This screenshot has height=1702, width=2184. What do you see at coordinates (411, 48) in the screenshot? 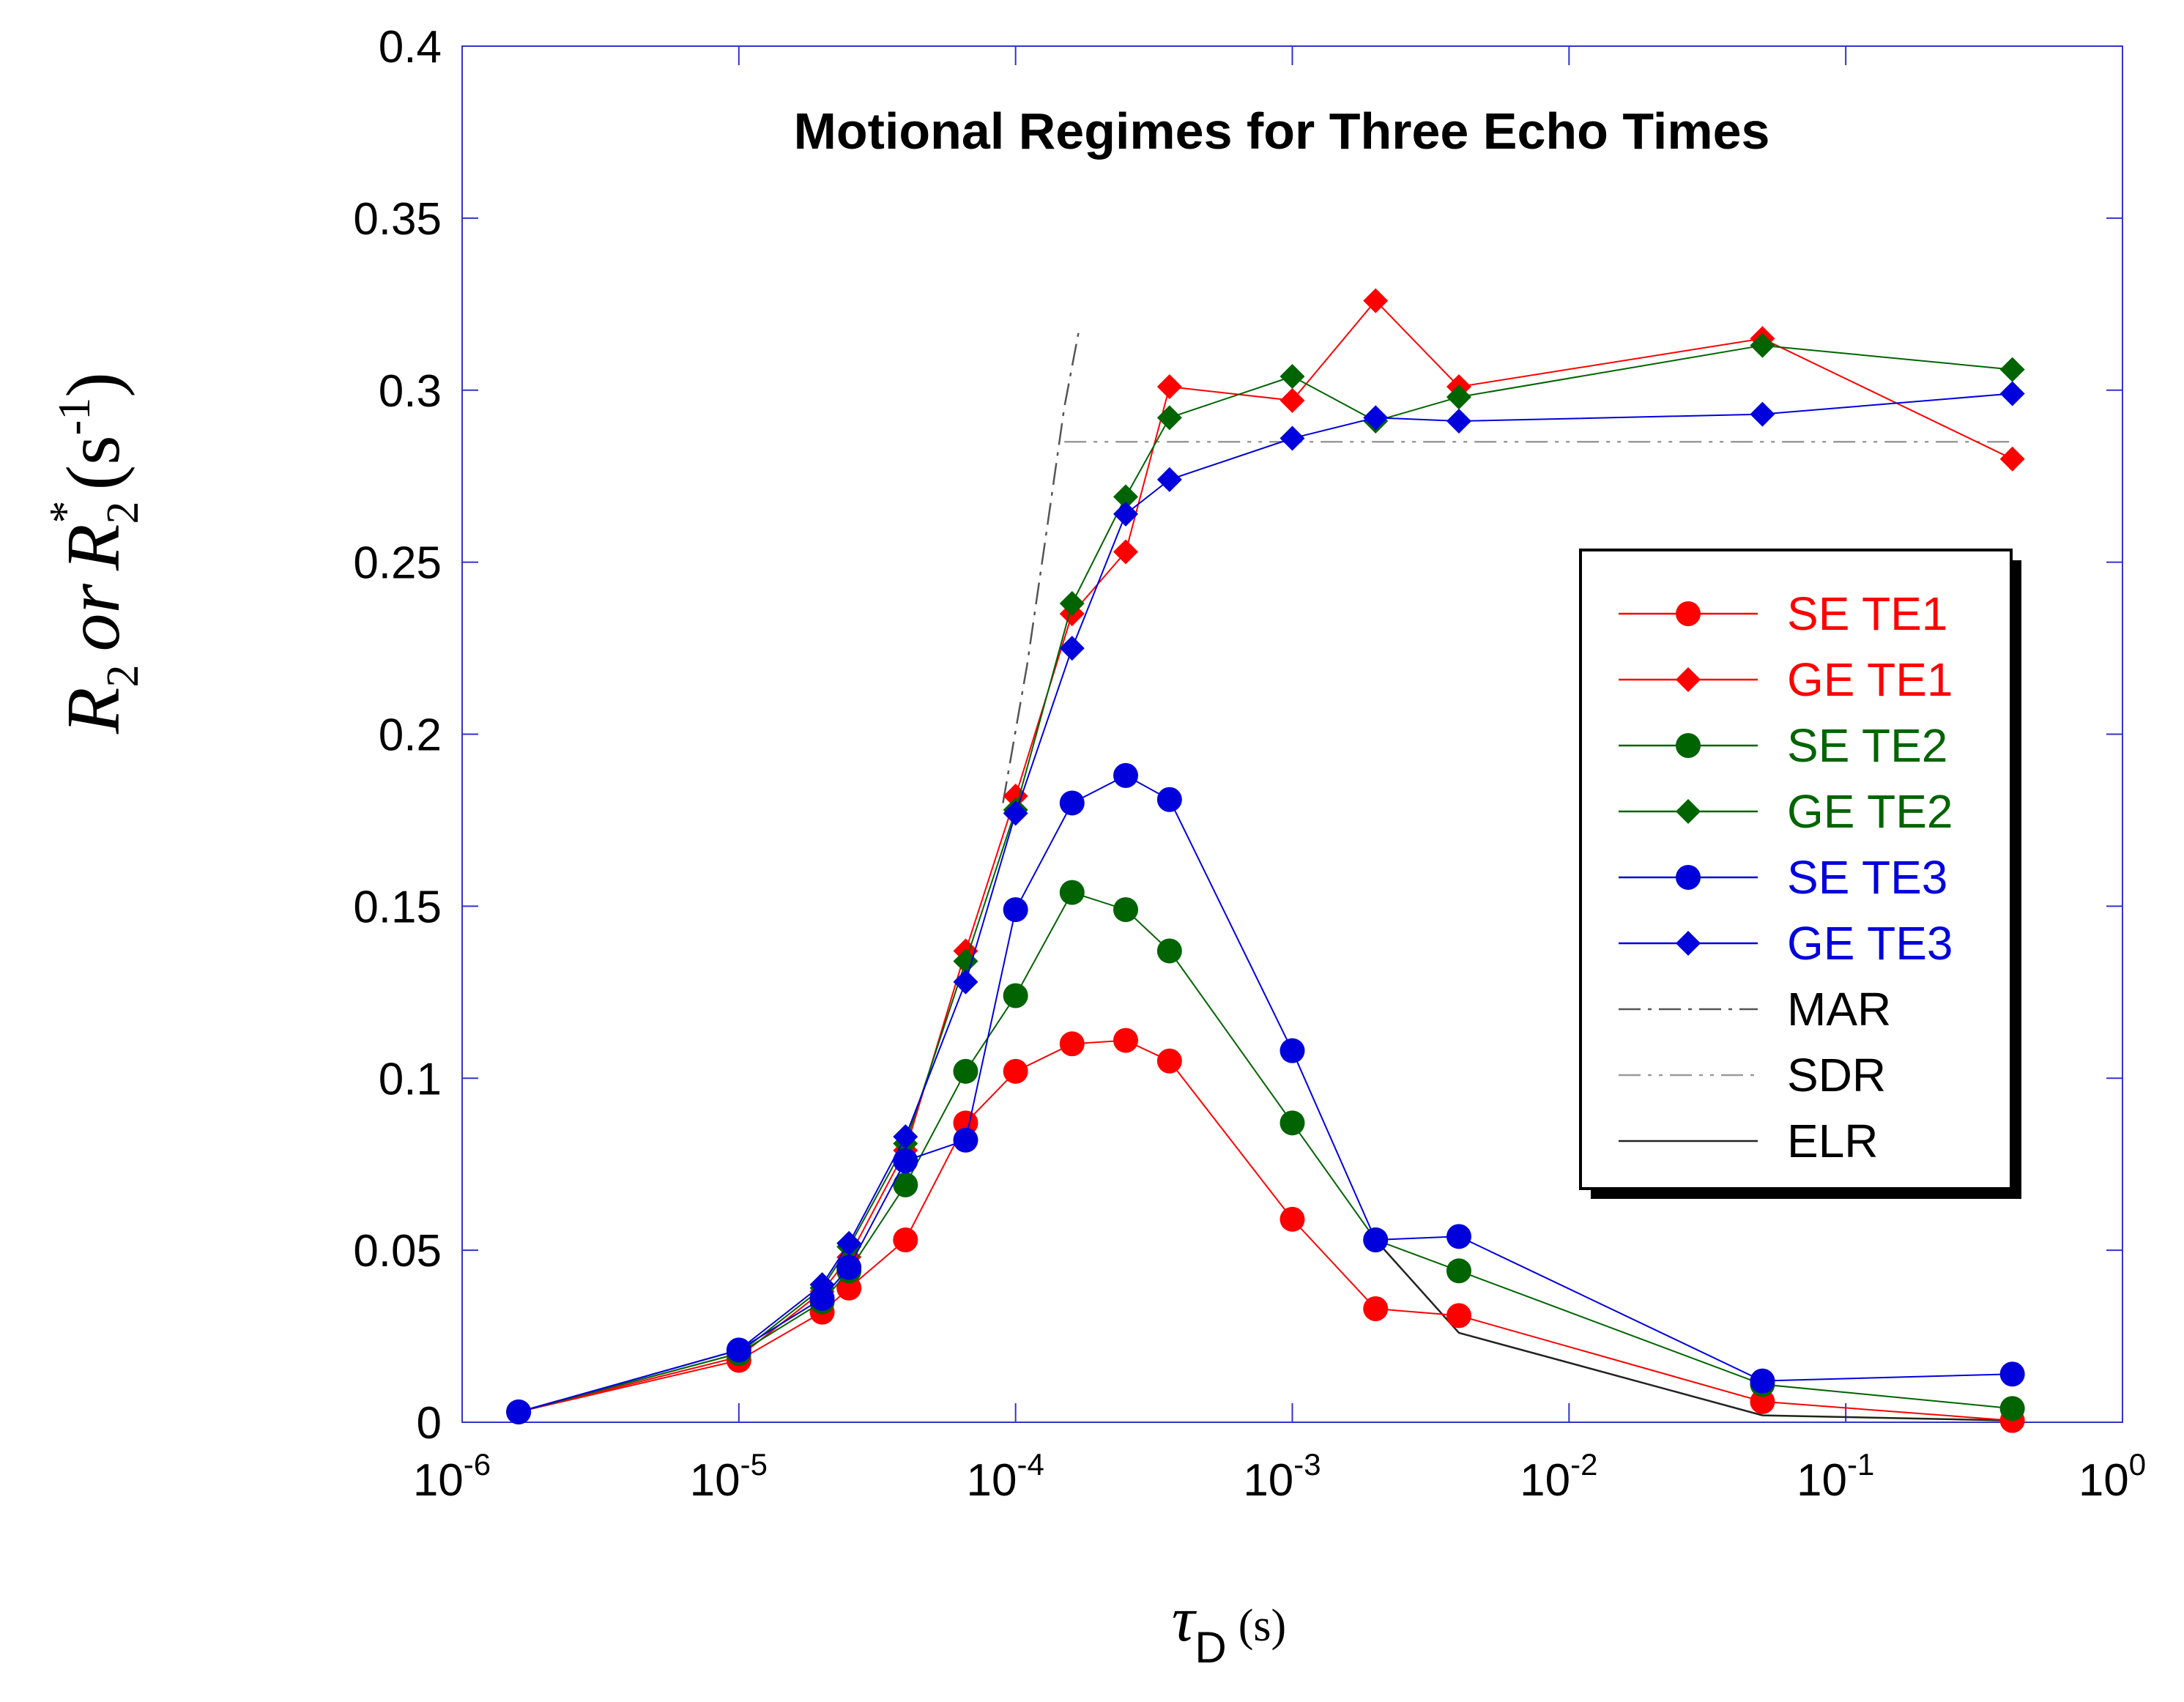
I see `y-tick-label: 0.4` at bounding box center [411, 48].